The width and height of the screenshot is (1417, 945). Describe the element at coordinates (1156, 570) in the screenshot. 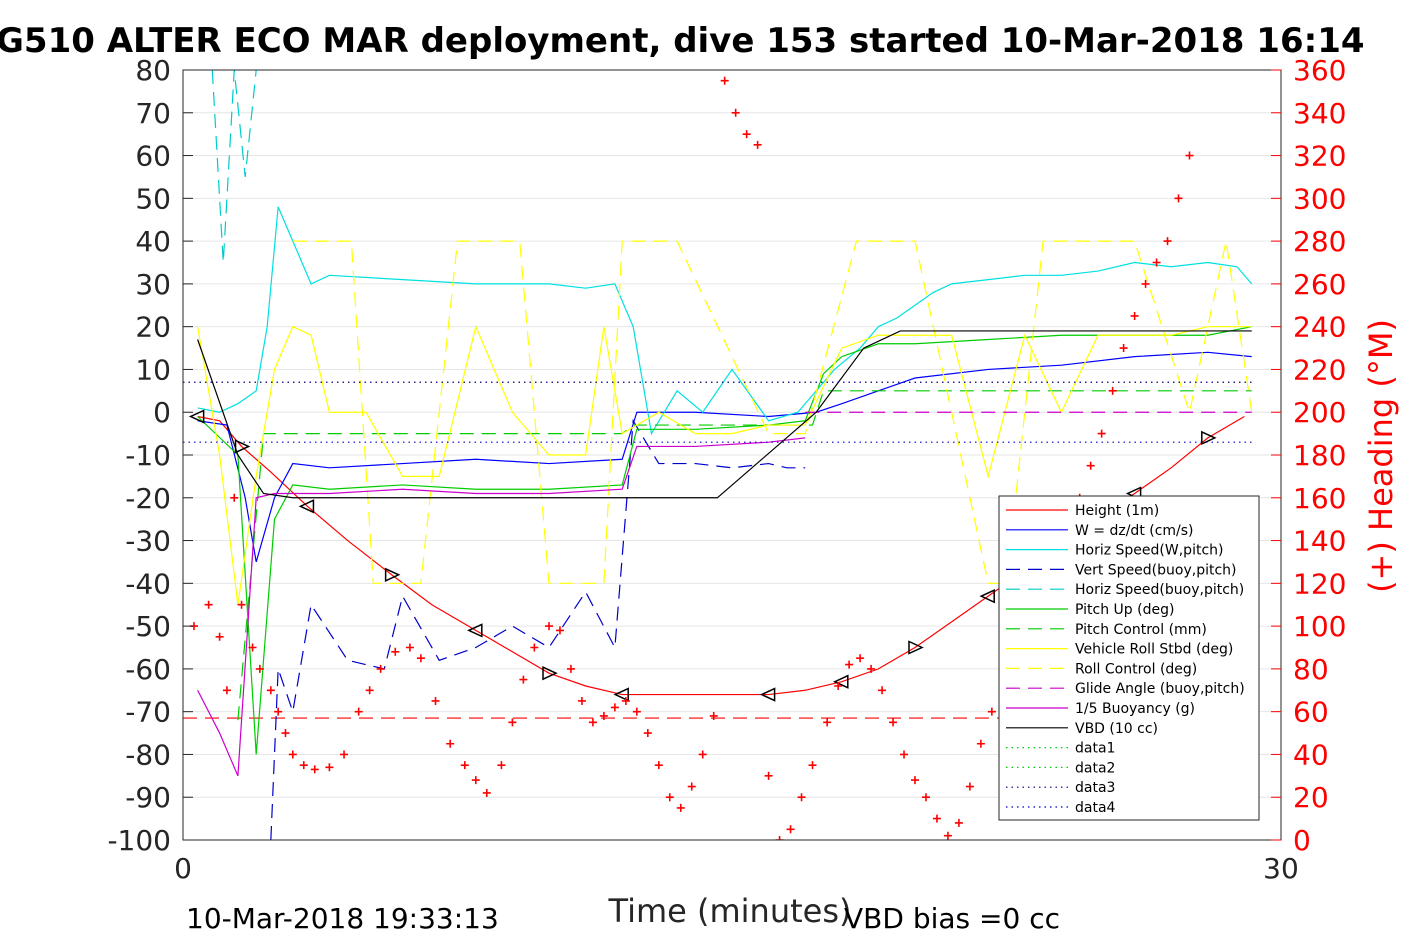

I see `legend-label: Vert Speed(buoy,pitch)` at that location.